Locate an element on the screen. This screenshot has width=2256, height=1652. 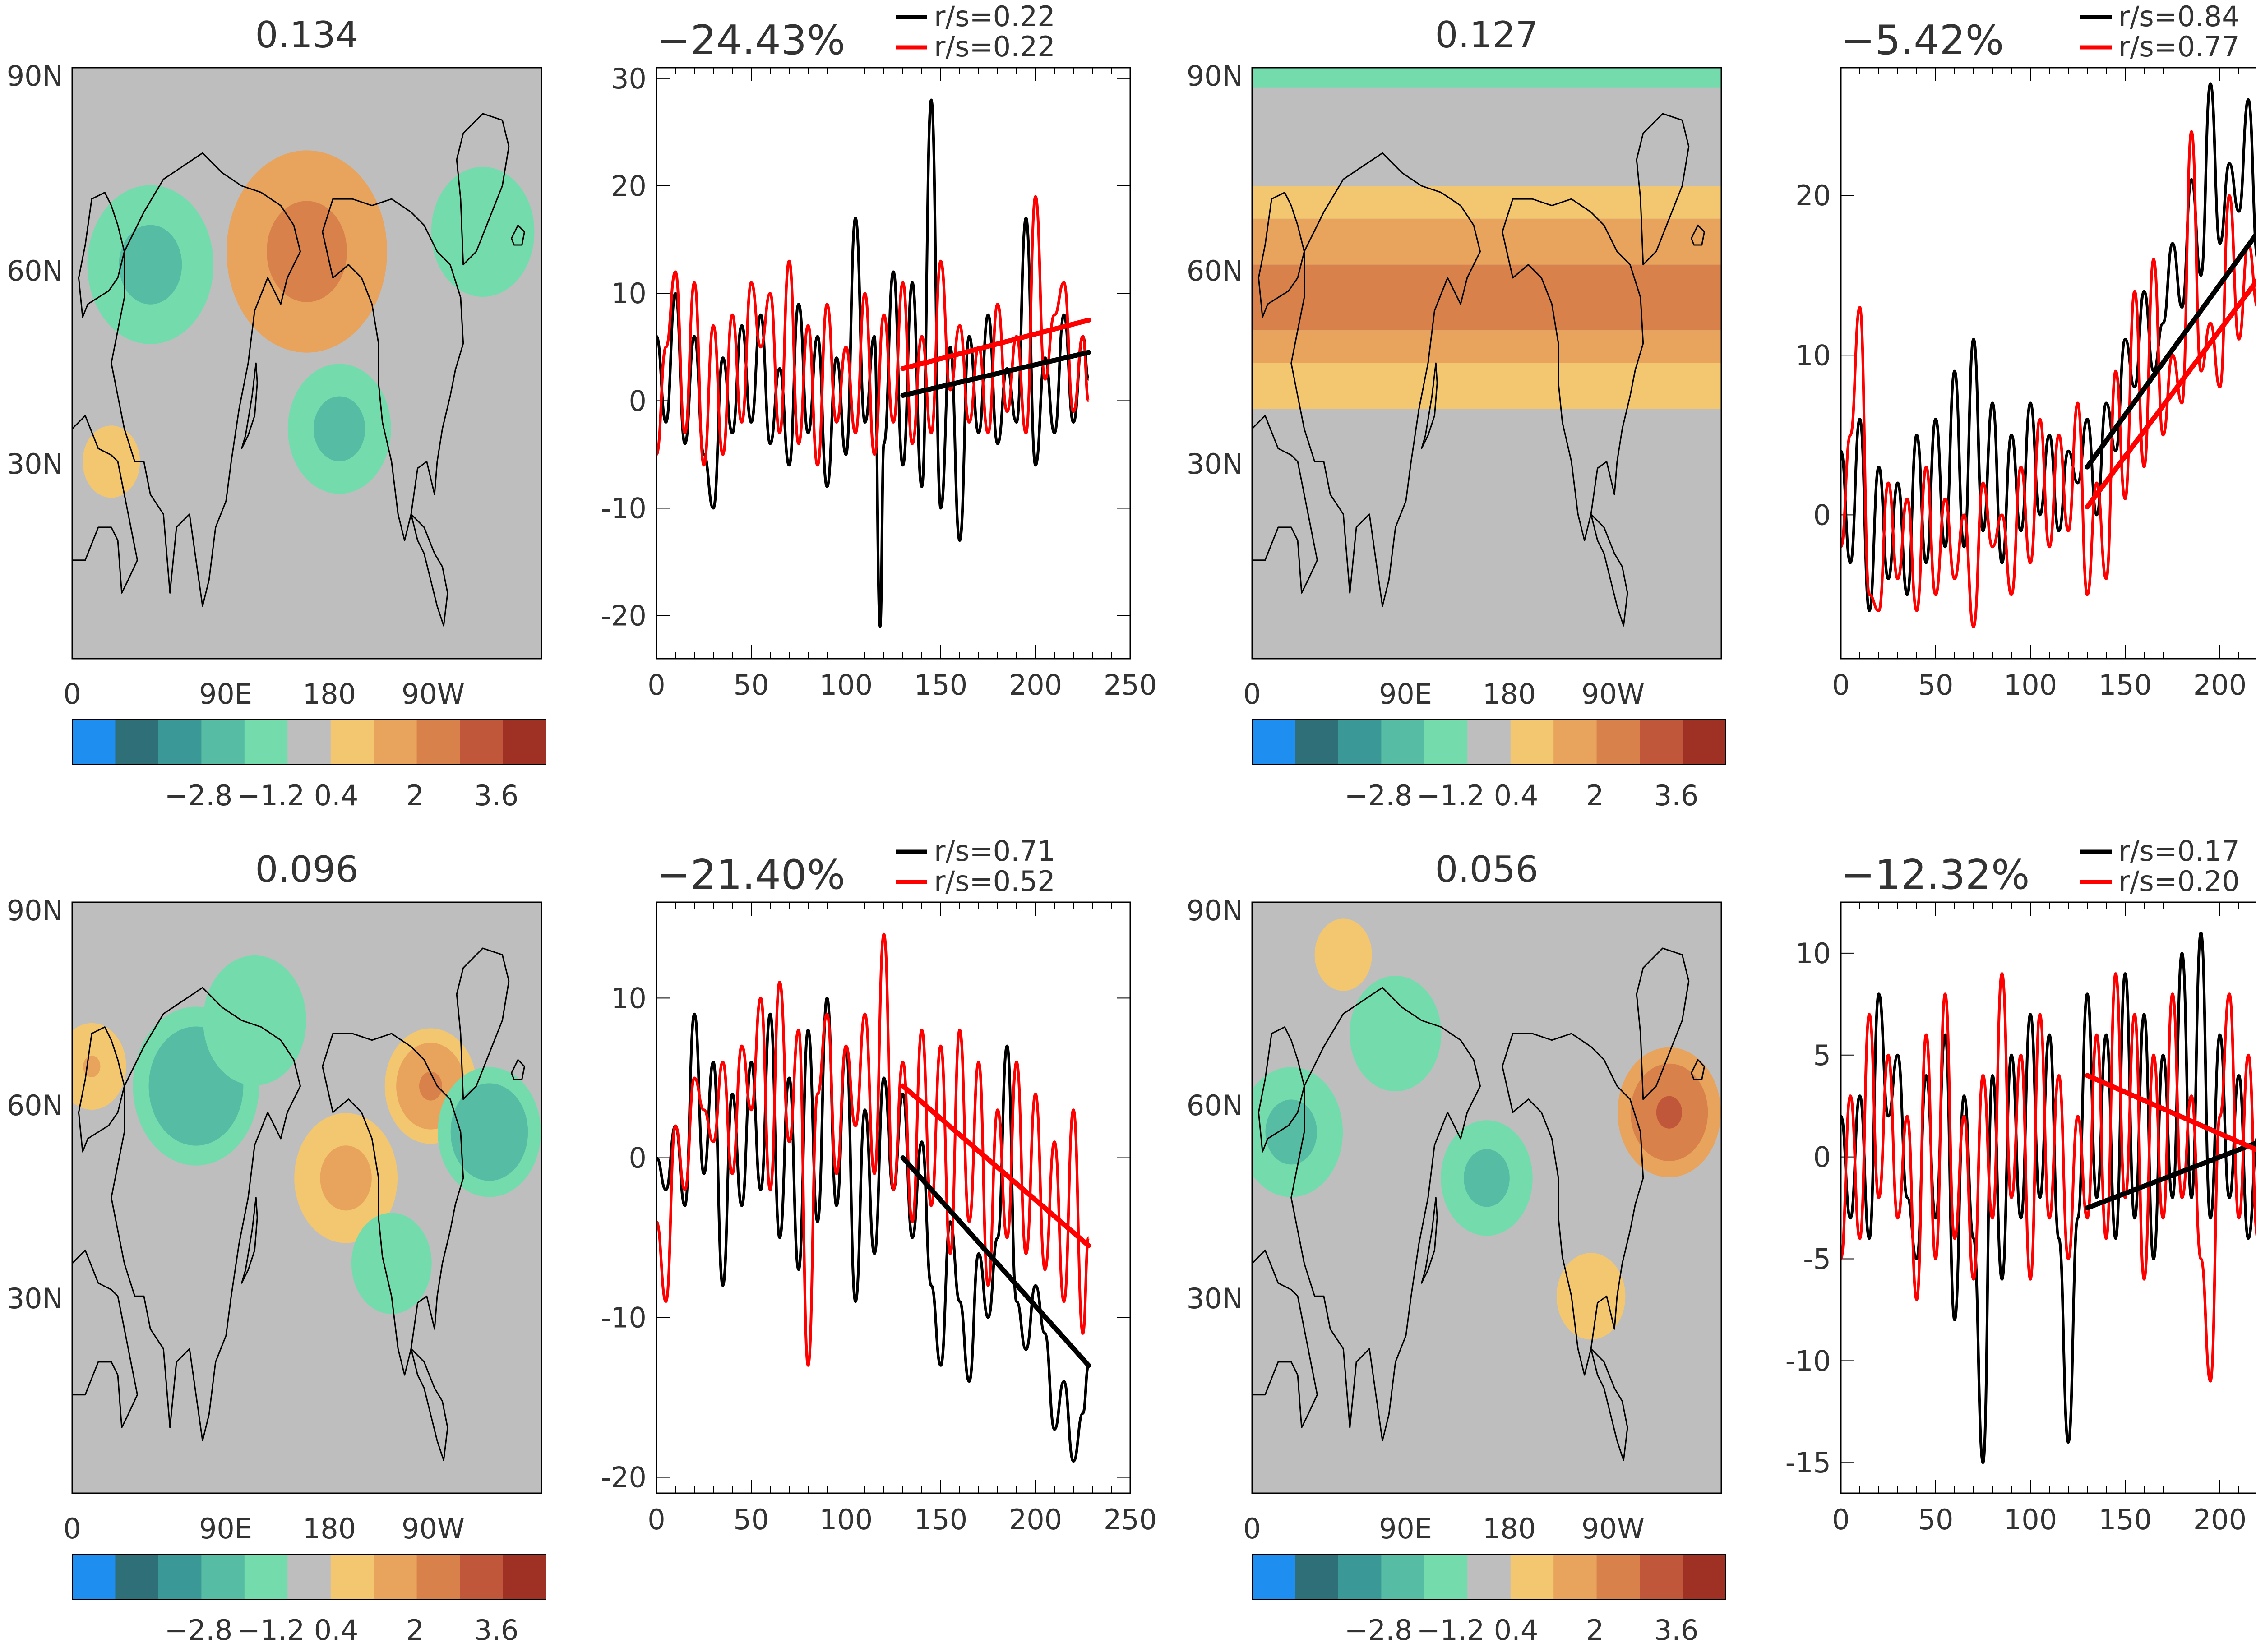
map-title: 0.056 is located at coordinates (1486, 870).